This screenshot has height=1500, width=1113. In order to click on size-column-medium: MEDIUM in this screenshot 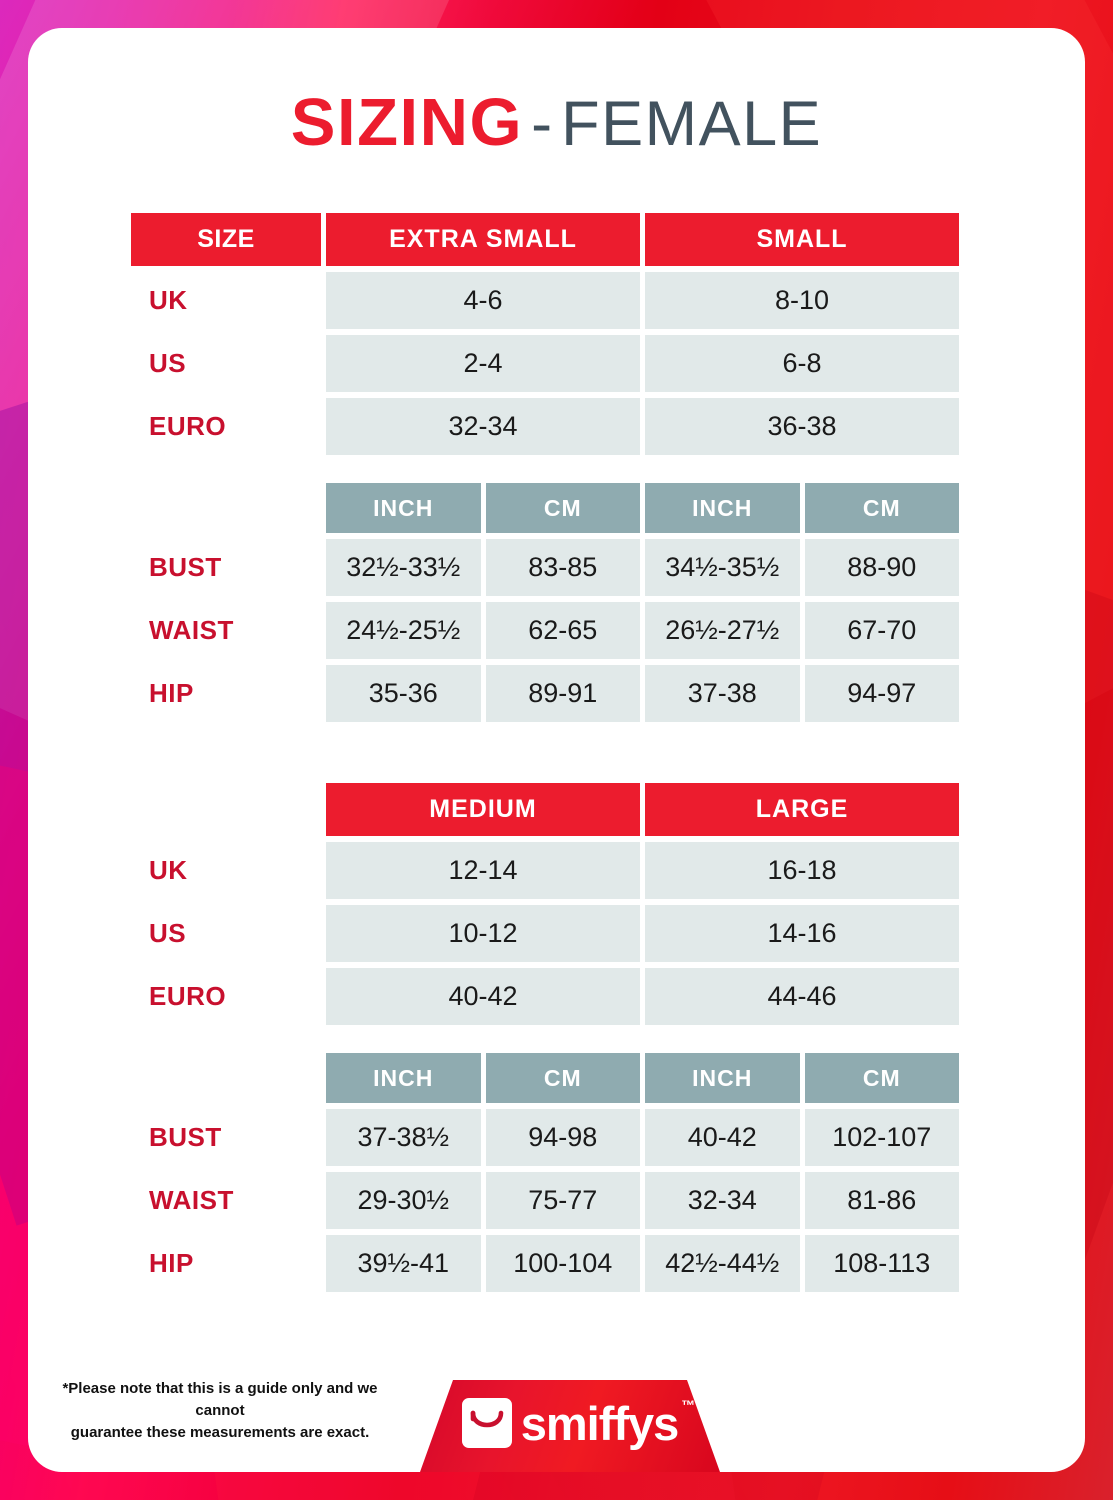, I will do `click(483, 809)`.